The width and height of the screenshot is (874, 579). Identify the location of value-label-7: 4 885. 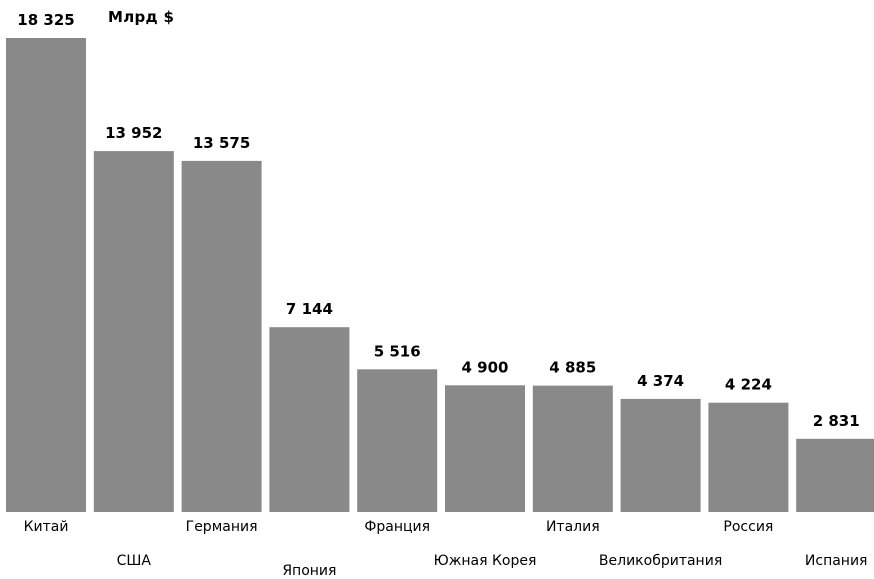
(572, 368).